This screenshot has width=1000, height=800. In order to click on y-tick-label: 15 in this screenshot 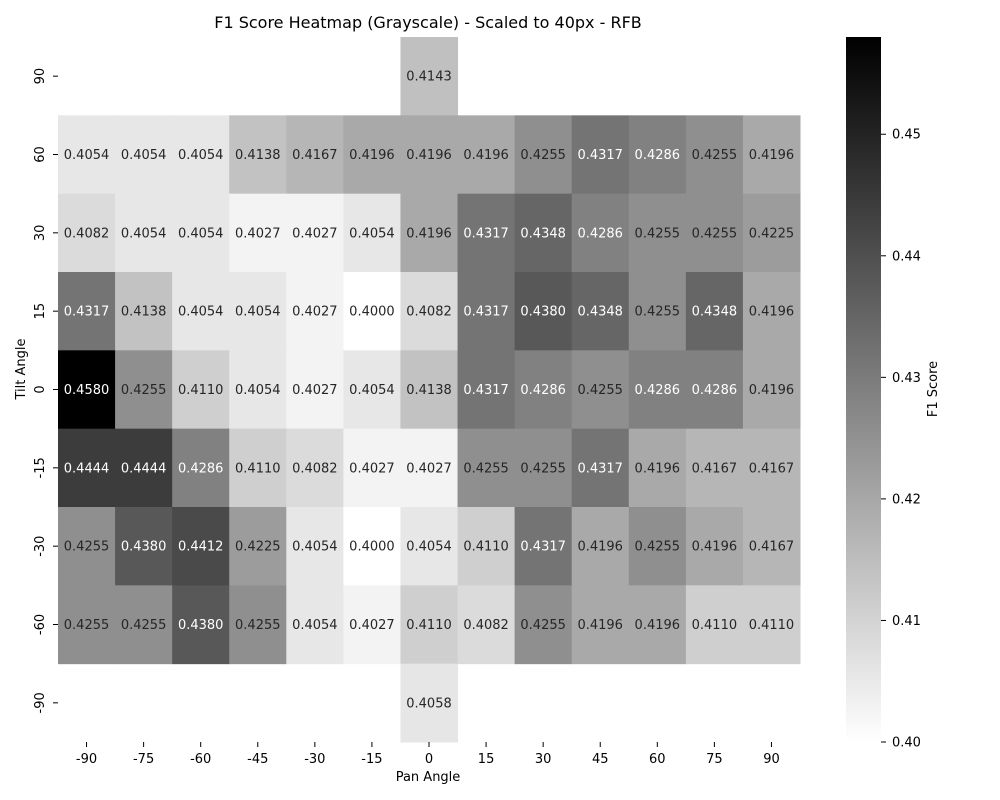, I will do `click(40, 311)`.